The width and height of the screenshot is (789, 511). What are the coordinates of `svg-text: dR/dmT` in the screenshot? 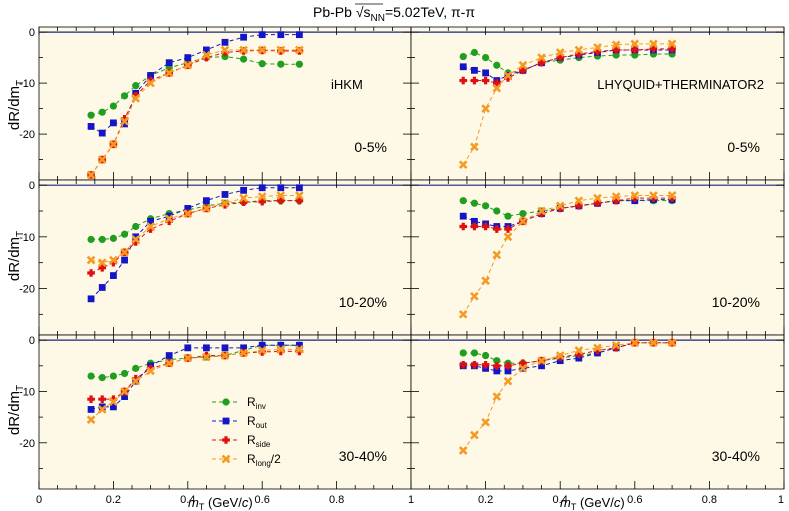 It's located at (16, 105).